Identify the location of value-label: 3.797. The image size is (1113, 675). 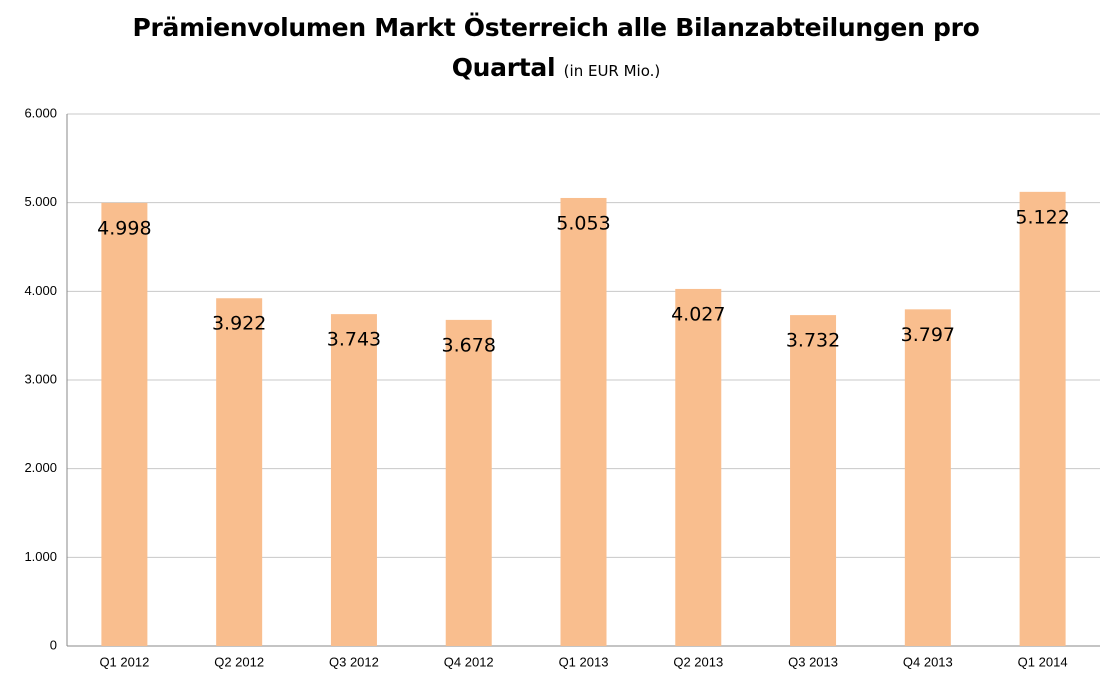
(928, 335).